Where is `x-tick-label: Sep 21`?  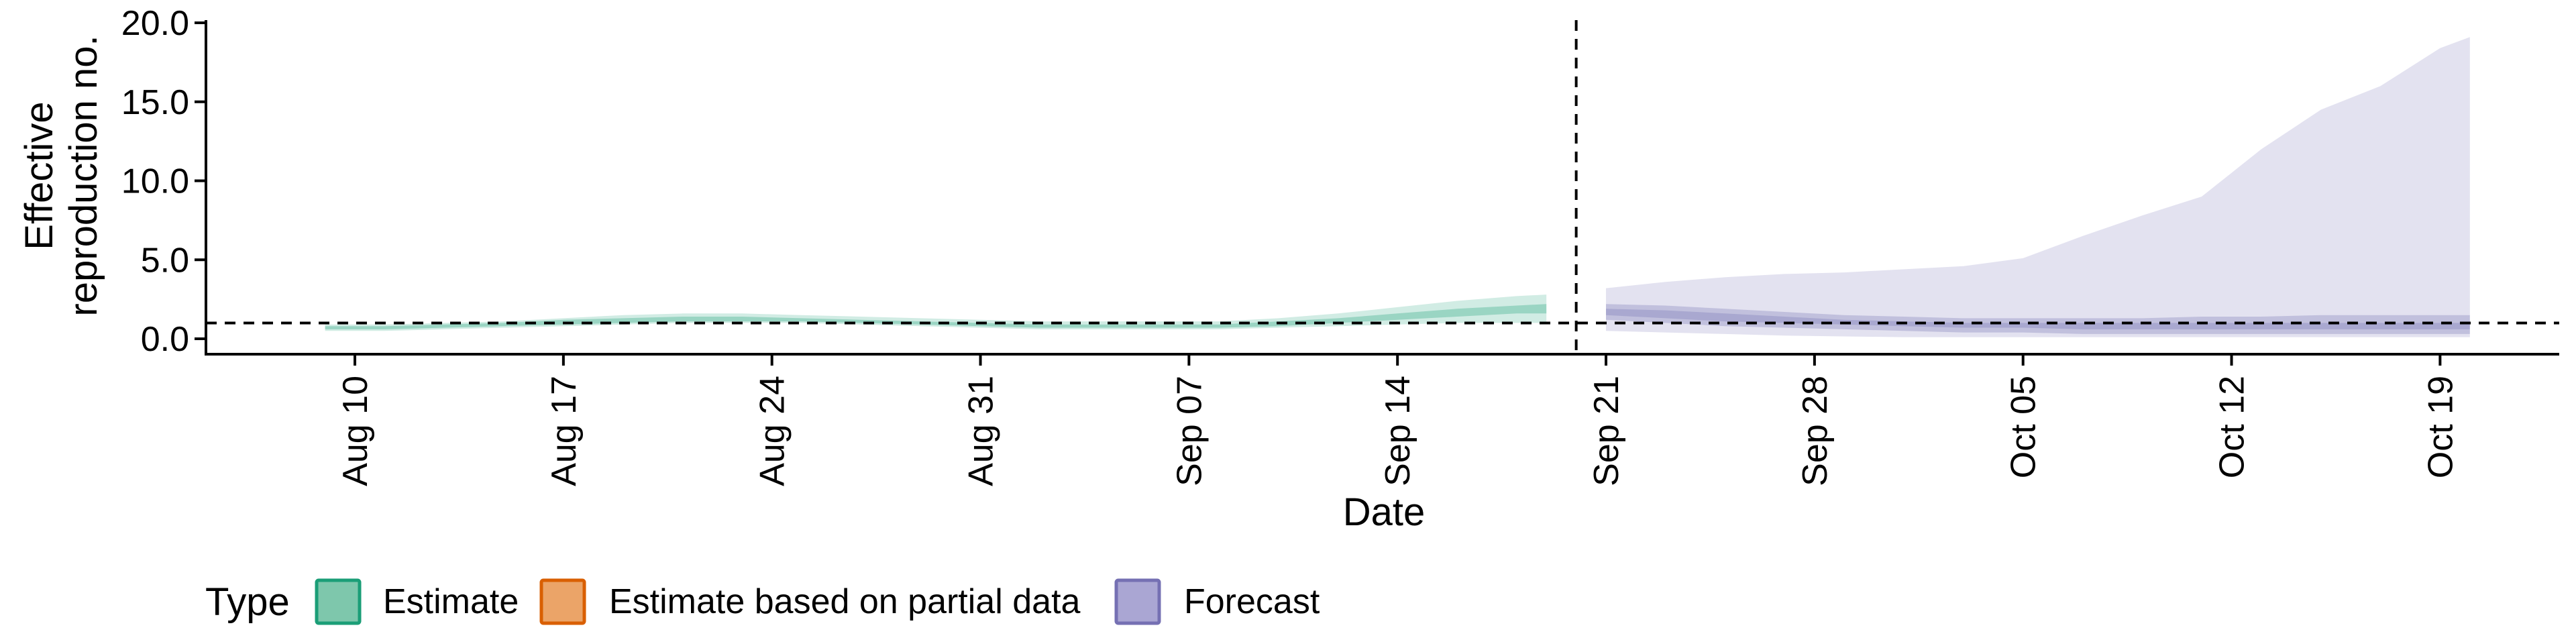 x-tick-label: Sep 21 is located at coordinates (1606, 431).